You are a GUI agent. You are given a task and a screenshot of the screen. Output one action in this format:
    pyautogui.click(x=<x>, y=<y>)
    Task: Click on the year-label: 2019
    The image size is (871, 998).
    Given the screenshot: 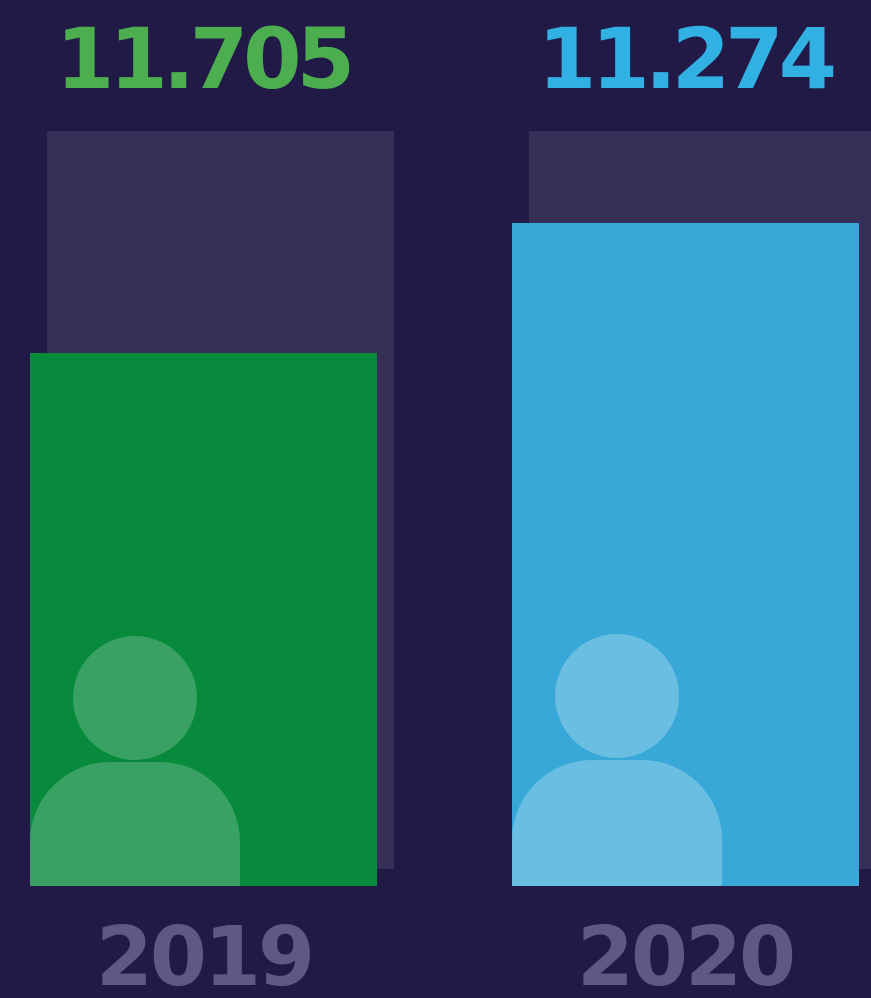 What is the action you would take?
    pyautogui.click(x=204, y=954)
    